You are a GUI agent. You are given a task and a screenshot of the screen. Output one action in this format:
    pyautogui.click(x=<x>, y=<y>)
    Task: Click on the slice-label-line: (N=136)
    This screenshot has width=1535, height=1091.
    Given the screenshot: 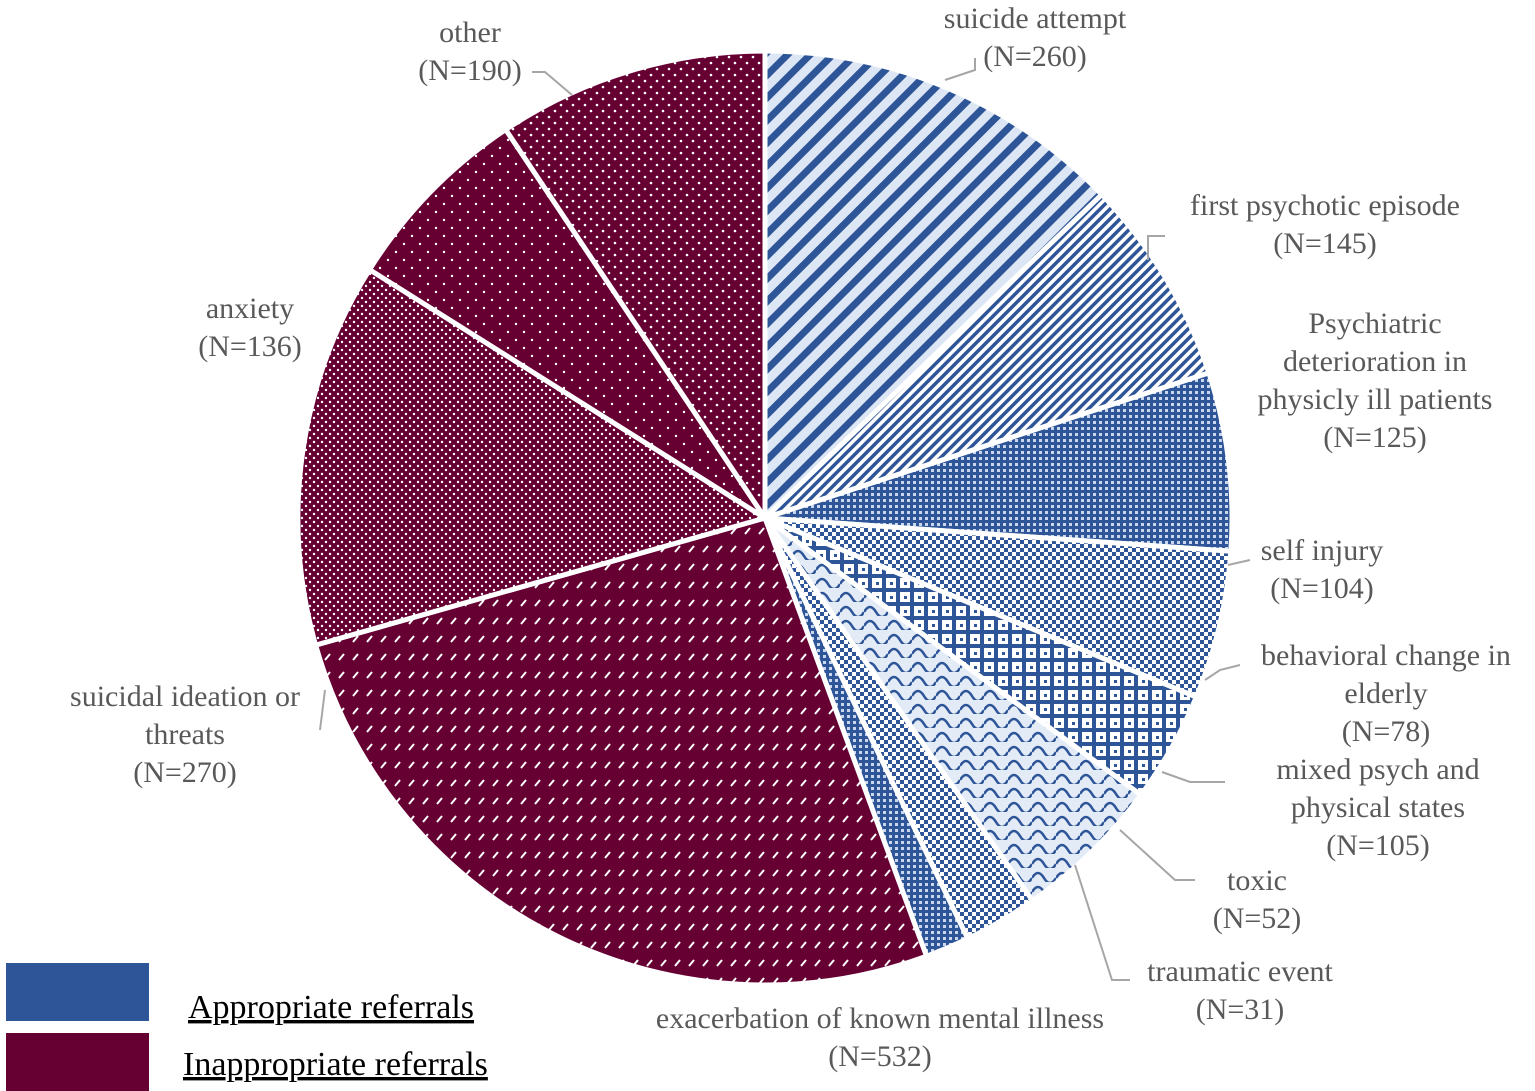 What is the action you would take?
    pyautogui.click(x=250, y=346)
    